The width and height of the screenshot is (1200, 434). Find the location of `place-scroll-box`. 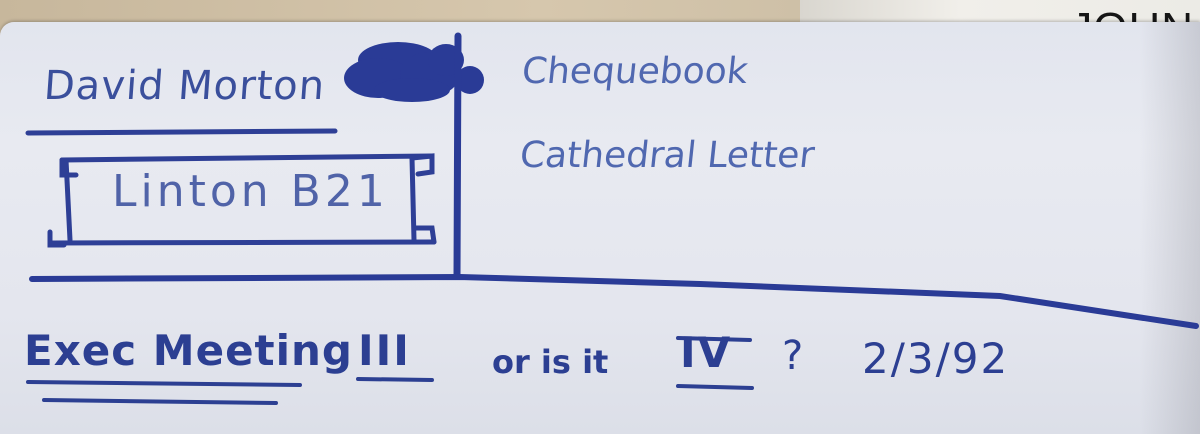

place-scroll-box is located at coordinates (242, 200).